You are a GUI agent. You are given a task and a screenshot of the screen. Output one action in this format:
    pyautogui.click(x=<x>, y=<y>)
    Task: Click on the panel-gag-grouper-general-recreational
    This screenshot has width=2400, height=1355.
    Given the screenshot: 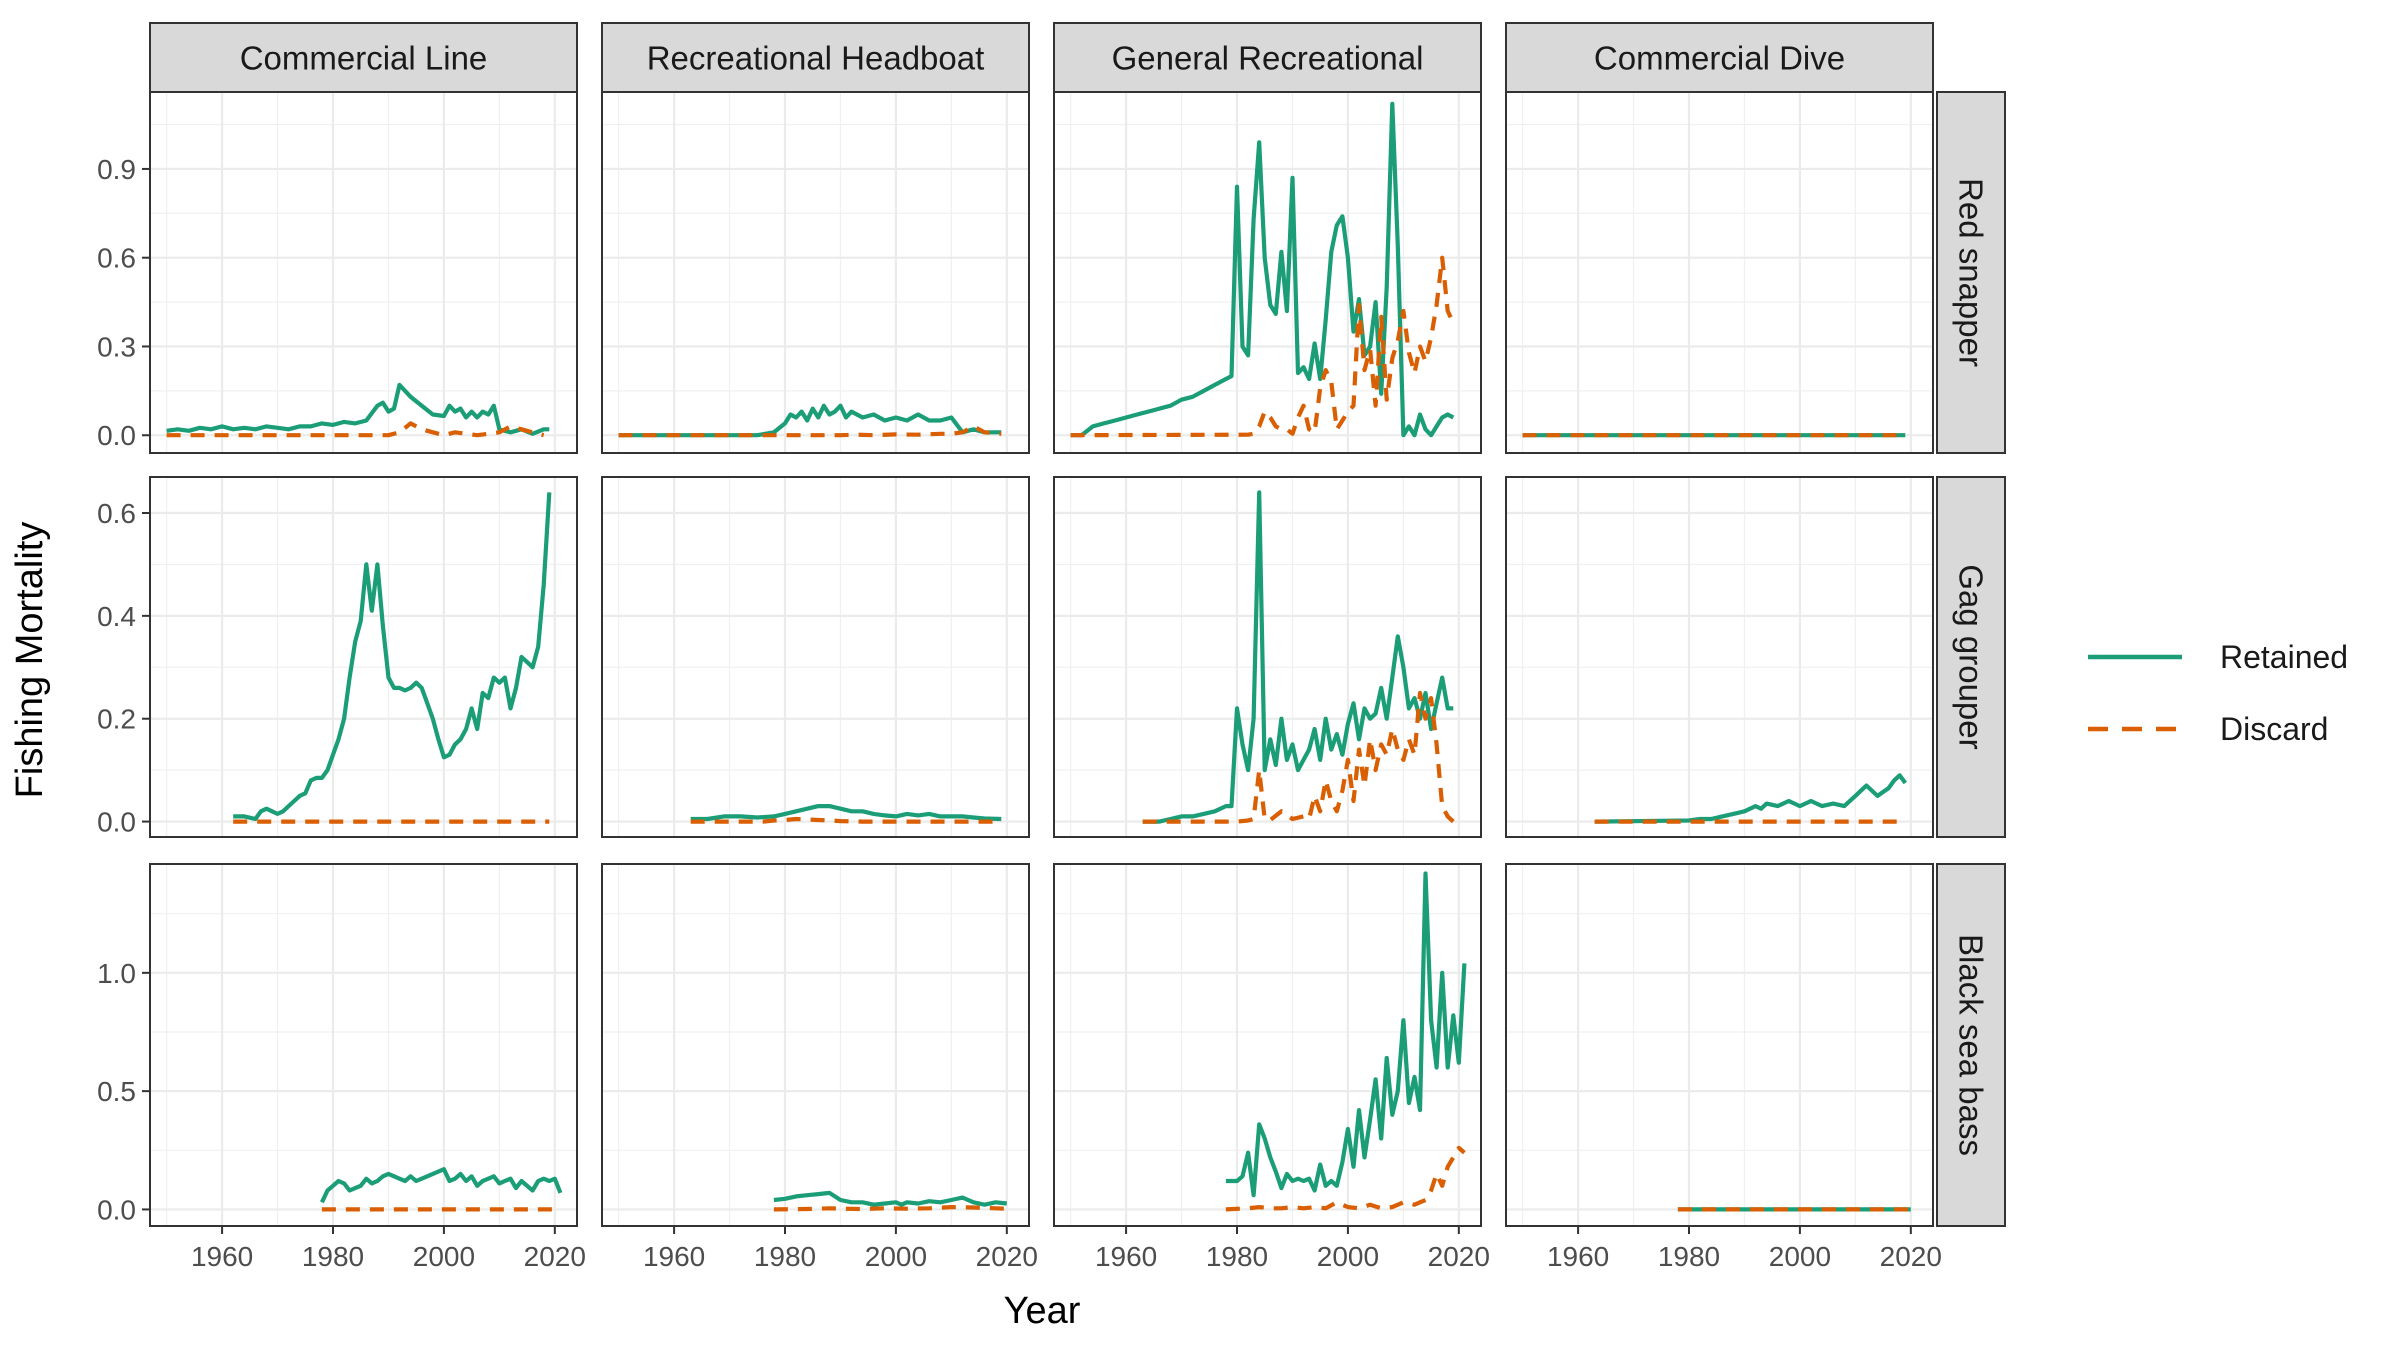 What is the action you would take?
    pyautogui.click(x=1267, y=657)
    